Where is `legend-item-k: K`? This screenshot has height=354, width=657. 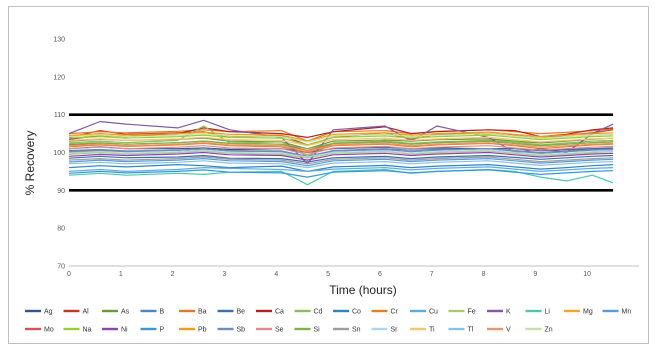 legend-item-k: K is located at coordinates (499, 312).